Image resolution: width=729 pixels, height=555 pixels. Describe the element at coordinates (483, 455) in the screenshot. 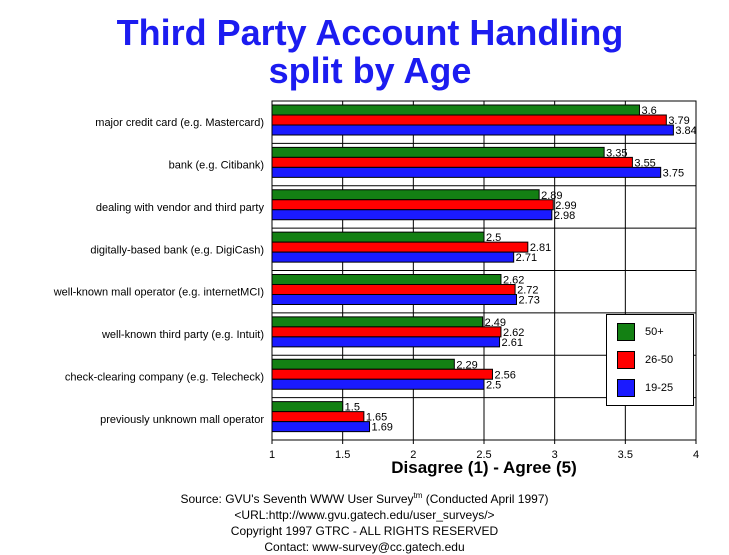

I see `x-tick-label: 2.5` at that location.